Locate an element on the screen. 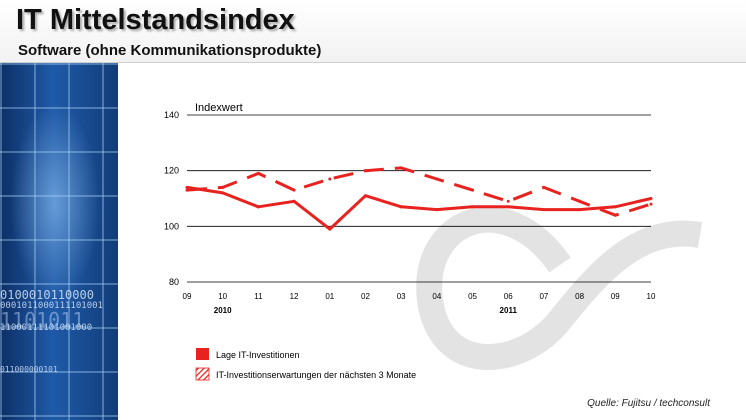  x-tick-label: 12 is located at coordinates (294, 296).